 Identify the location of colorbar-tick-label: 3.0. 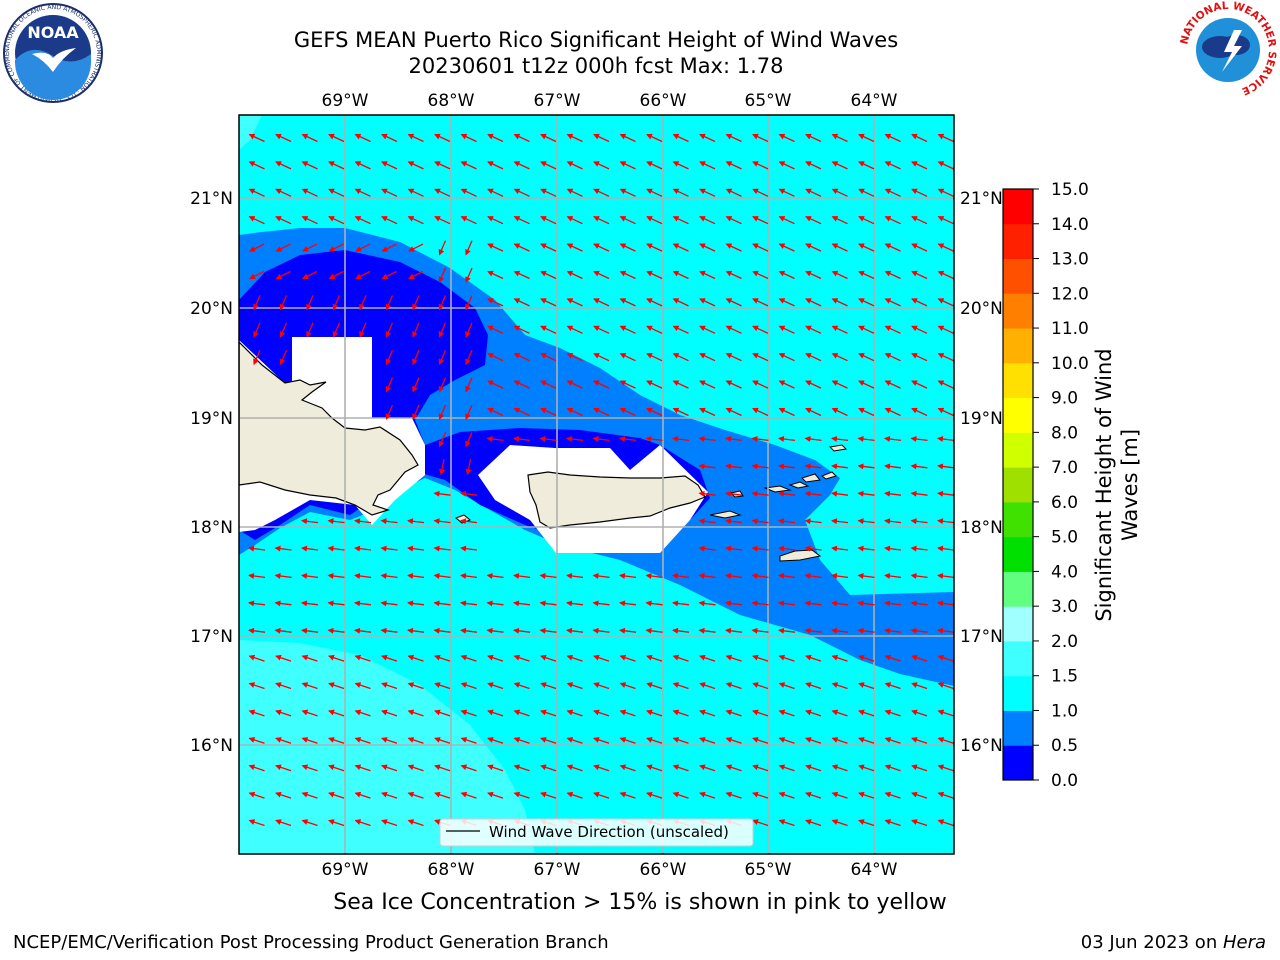
(1064, 607).